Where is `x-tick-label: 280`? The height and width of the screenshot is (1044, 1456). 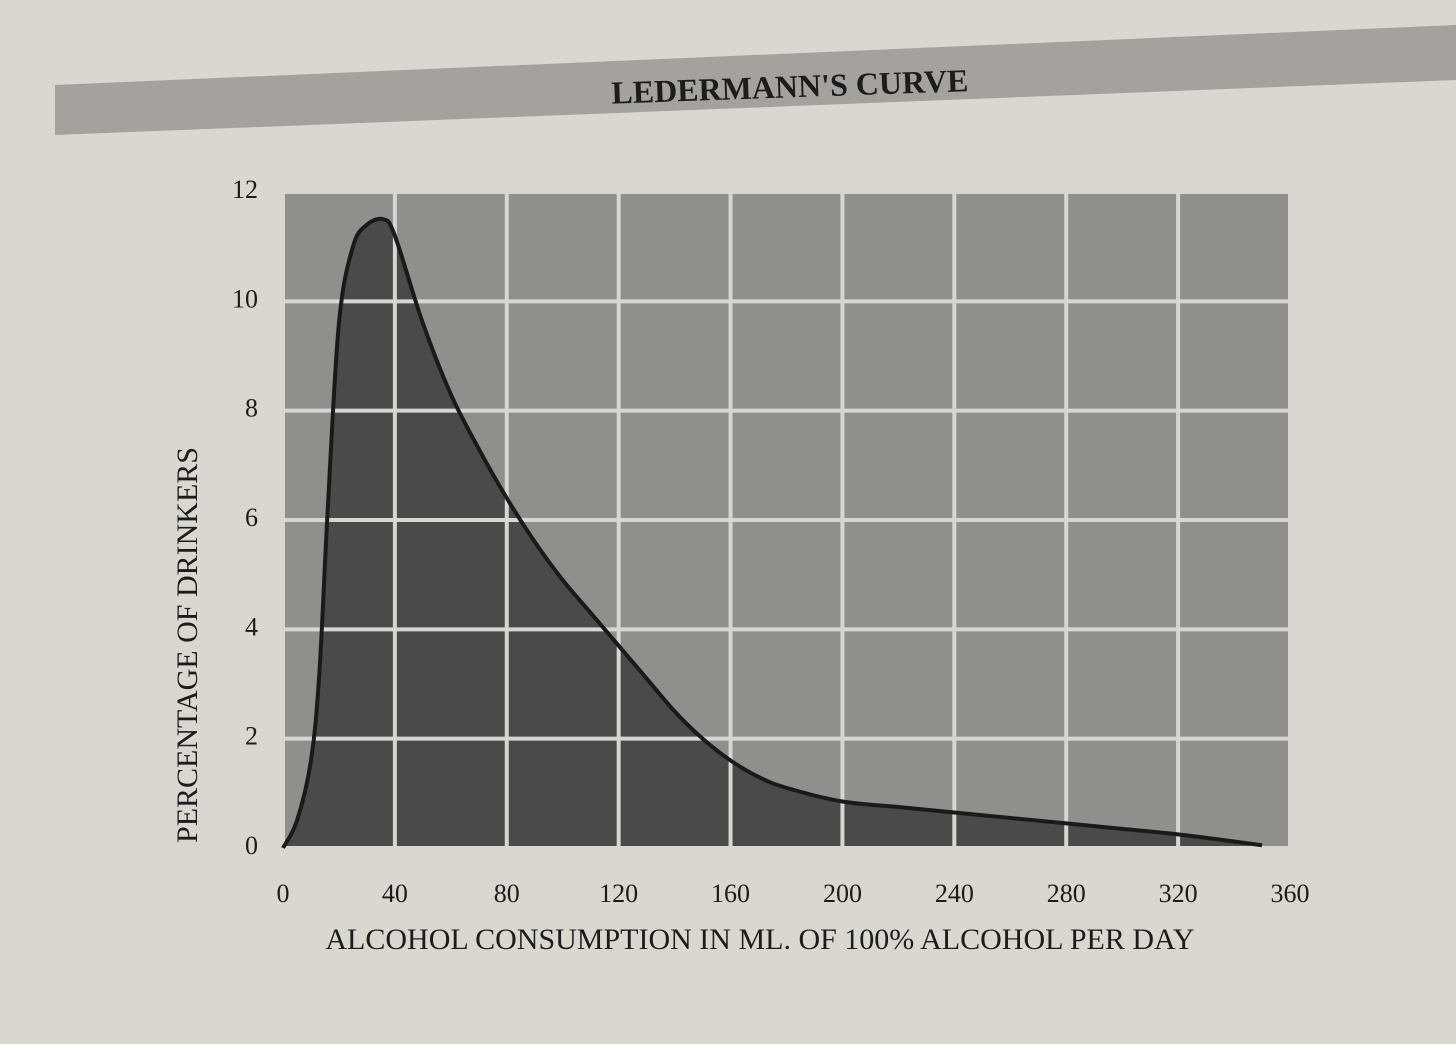
x-tick-label: 280 is located at coordinates (1066, 893).